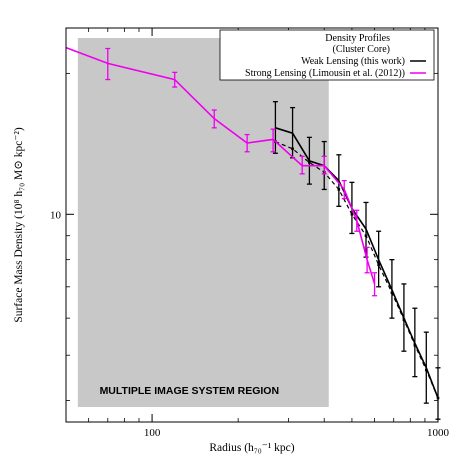  What do you see at coordinates (325, 73) in the screenshot?
I see `legend-label-strong-lensing: Strong Lensing (Limousin et al. (2012))` at bounding box center [325, 73].